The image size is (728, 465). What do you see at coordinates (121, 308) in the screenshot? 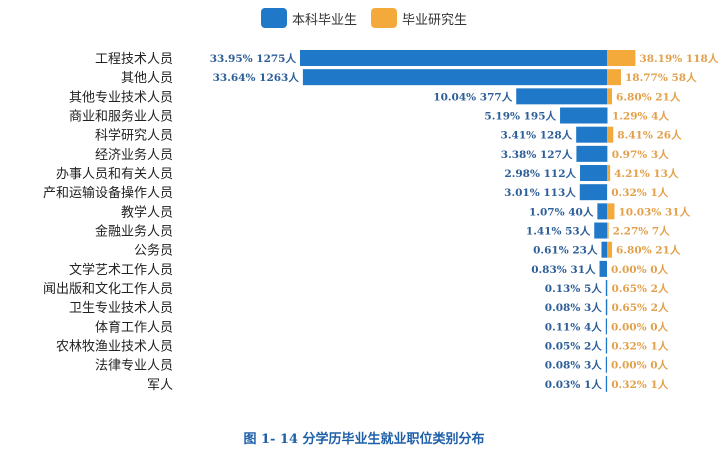
I see `category-label: 卫生专业技术人员` at bounding box center [121, 308].